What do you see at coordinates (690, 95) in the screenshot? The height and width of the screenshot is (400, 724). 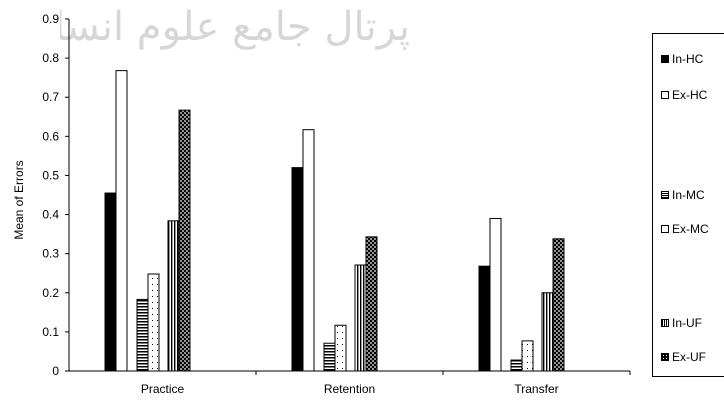 I see `legend-label: Ex-HC` at bounding box center [690, 95].